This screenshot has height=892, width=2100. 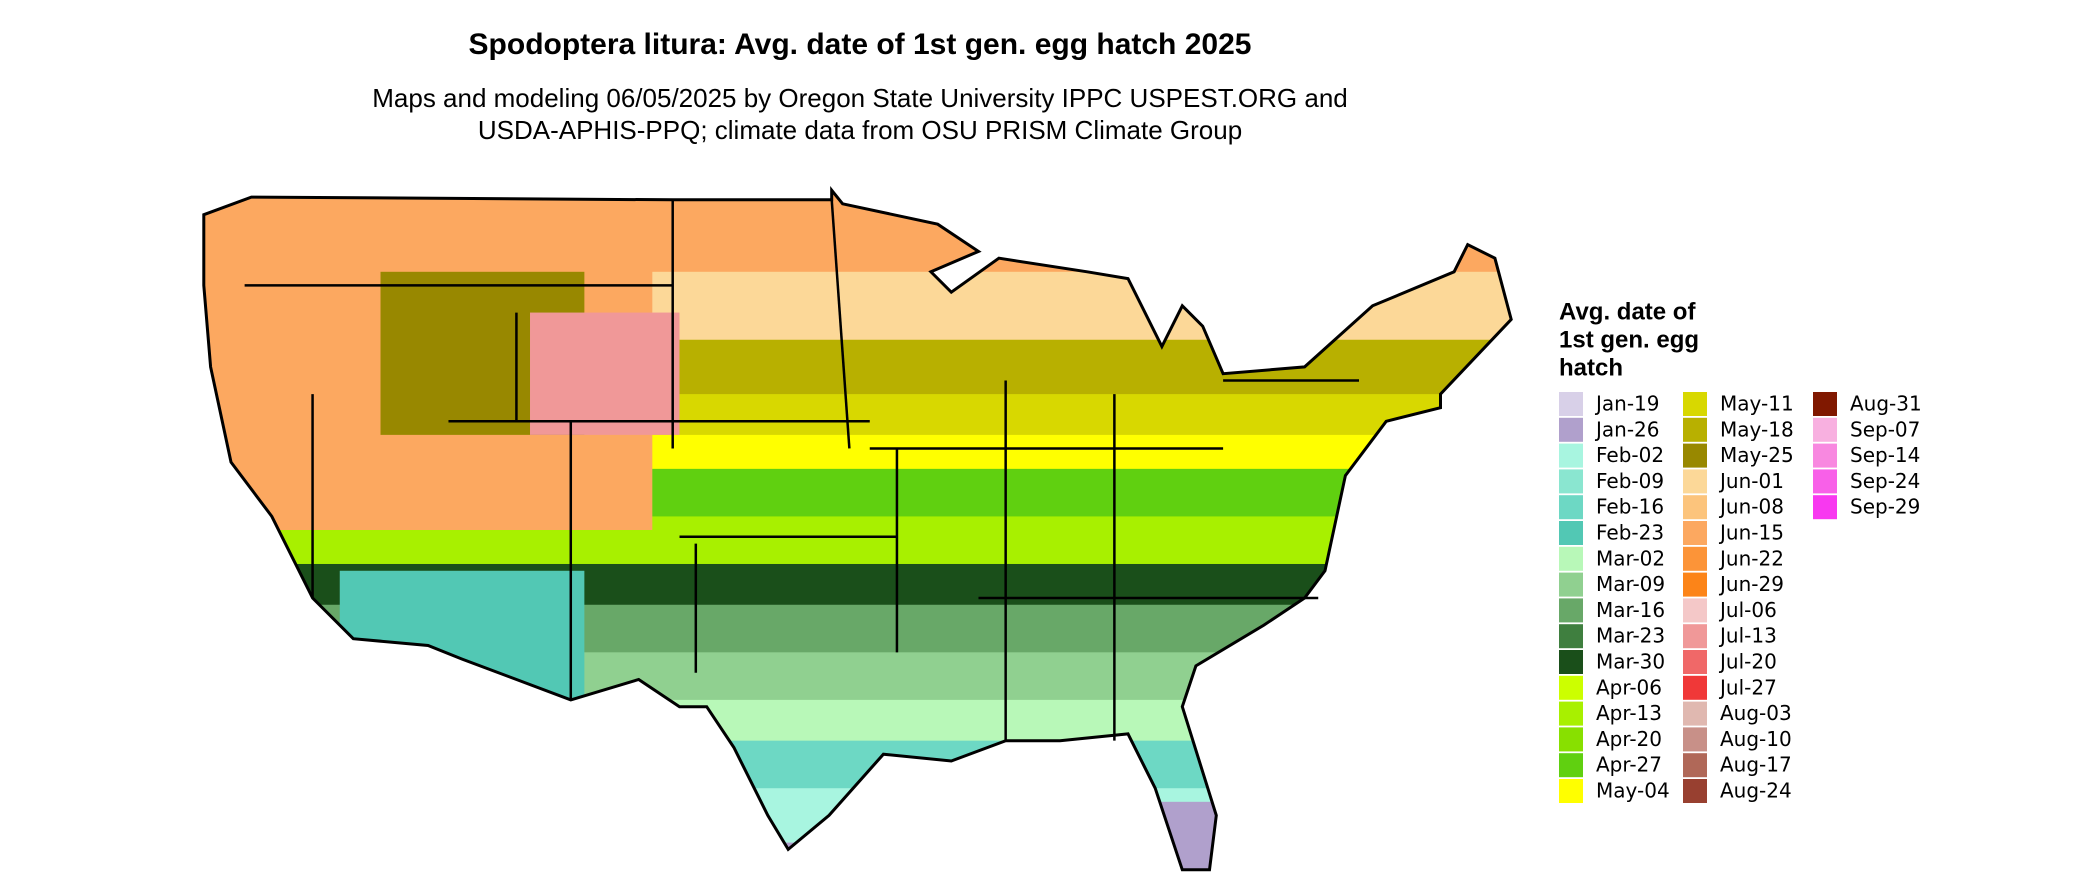 I want to click on legend-label: Mar-16, so click(x=1630, y=610).